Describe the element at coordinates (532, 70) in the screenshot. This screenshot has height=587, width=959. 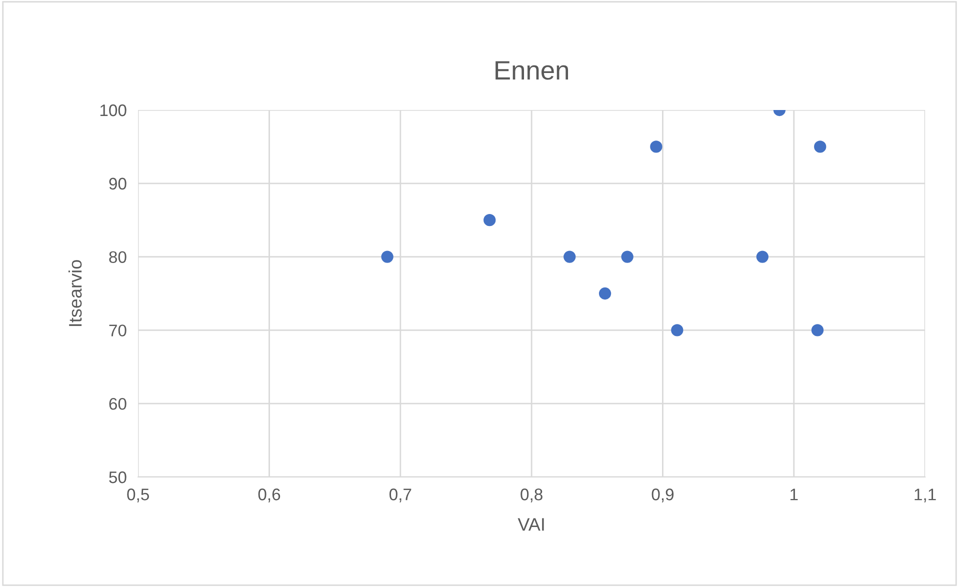
I see `chart-title: Ennen` at that location.